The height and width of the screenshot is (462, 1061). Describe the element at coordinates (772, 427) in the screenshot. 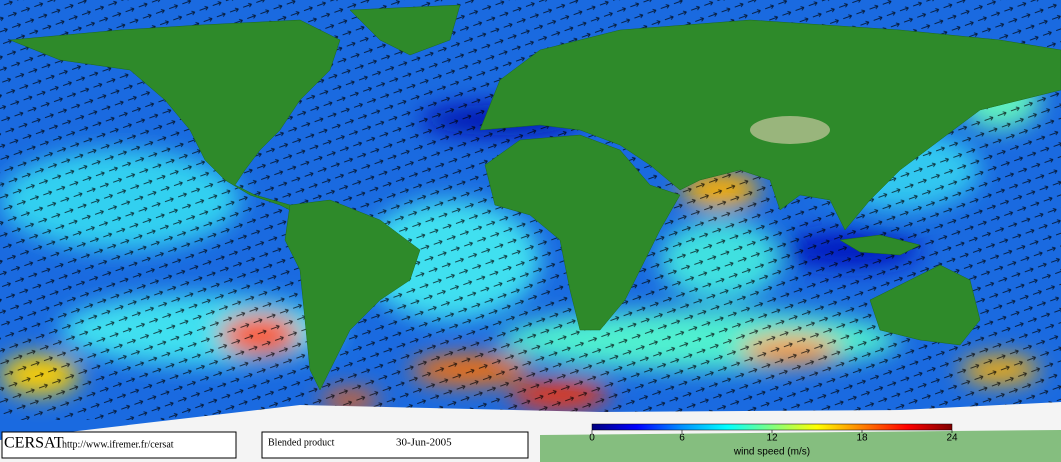

I see `colorbar-ramp` at that location.